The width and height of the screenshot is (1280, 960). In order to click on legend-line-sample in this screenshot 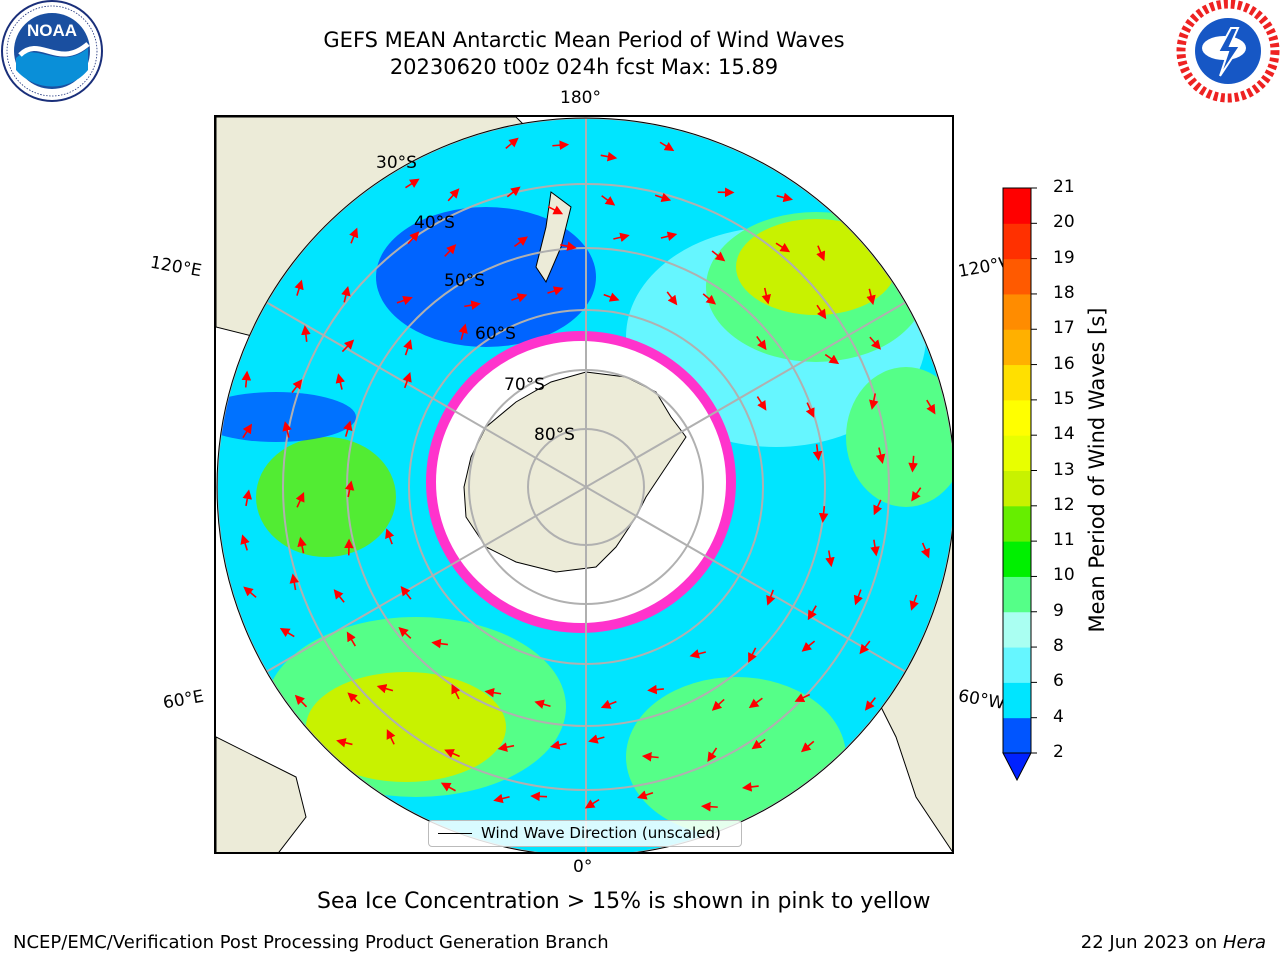, I will do `click(455, 833)`.